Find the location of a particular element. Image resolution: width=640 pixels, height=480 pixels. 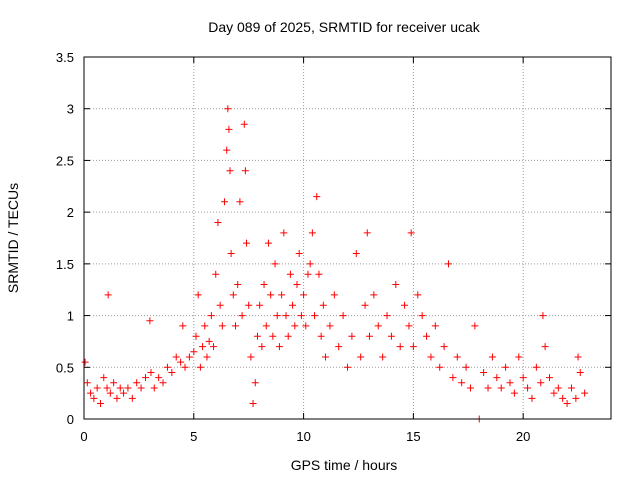

x-tick-label: 0 is located at coordinates (83, 436).